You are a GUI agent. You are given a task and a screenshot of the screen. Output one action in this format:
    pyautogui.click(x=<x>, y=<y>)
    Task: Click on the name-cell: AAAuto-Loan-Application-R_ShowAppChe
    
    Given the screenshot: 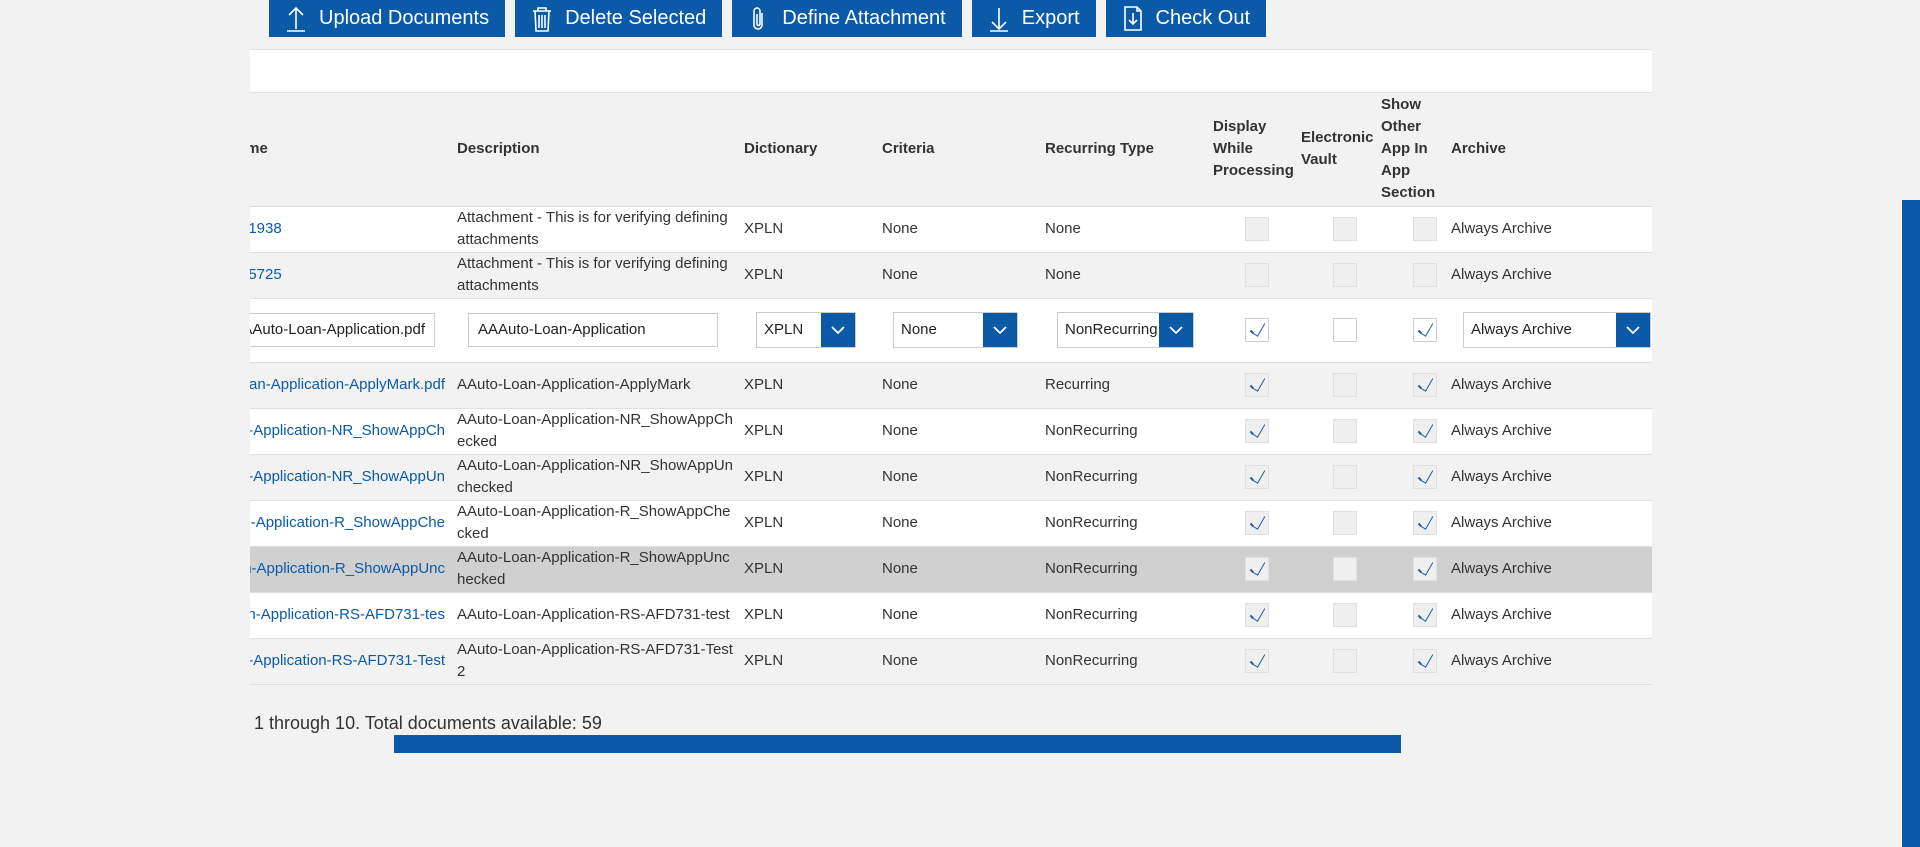 What is the action you would take?
    pyautogui.click(x=349, y=523)
    